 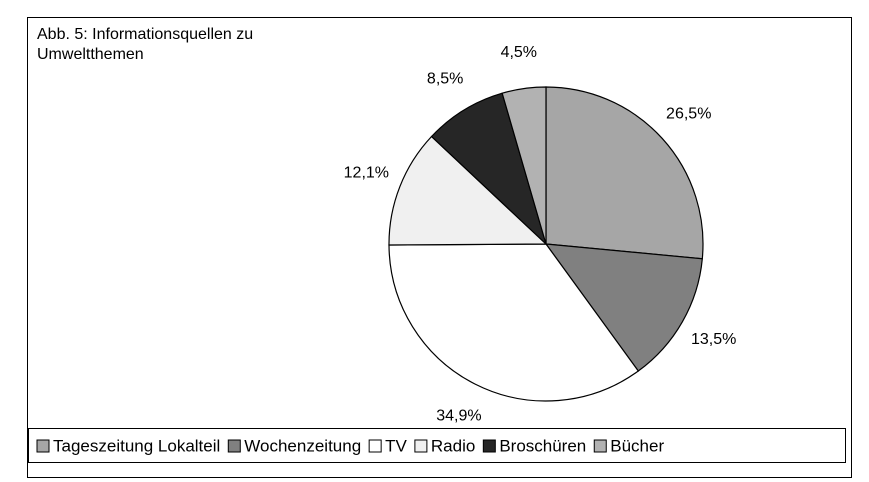 What do you see at coordinates (688, 113) in the screenshot?
I see `data-label: 26,5%` at bounding box center [688, 113].